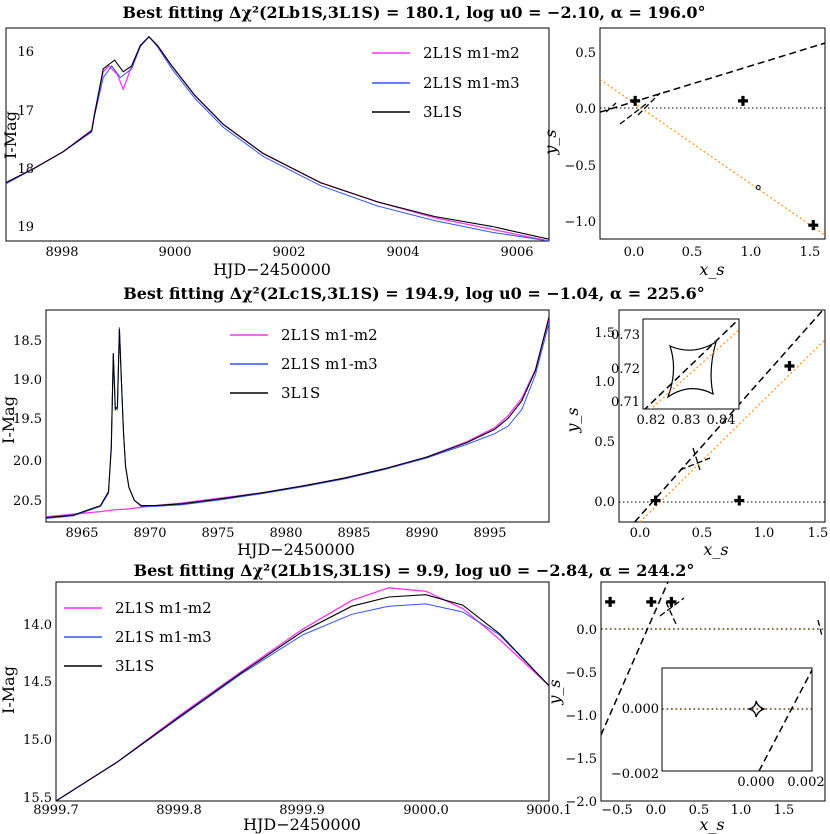 The height and width of the screenshot is (834, 830). Describe the element at coordinates (691, 364) in the screenshot. I see `cau2-inset-trajectory` at that location.